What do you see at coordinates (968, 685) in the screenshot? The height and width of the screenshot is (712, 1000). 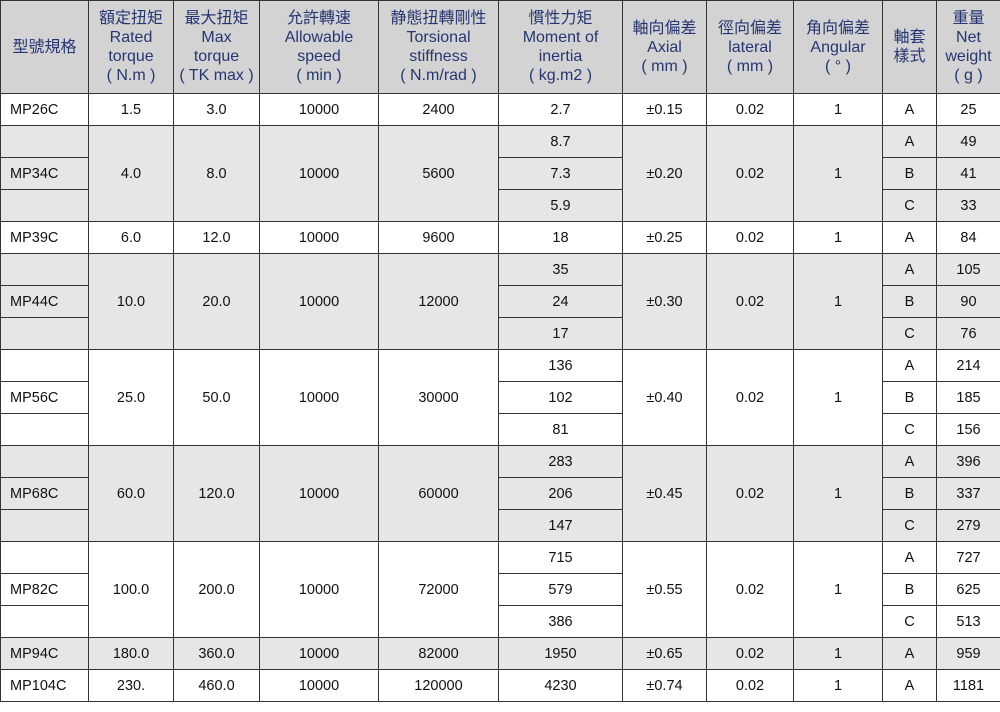 I see `weight-cell: 1181` at bounding box center [968, 685].